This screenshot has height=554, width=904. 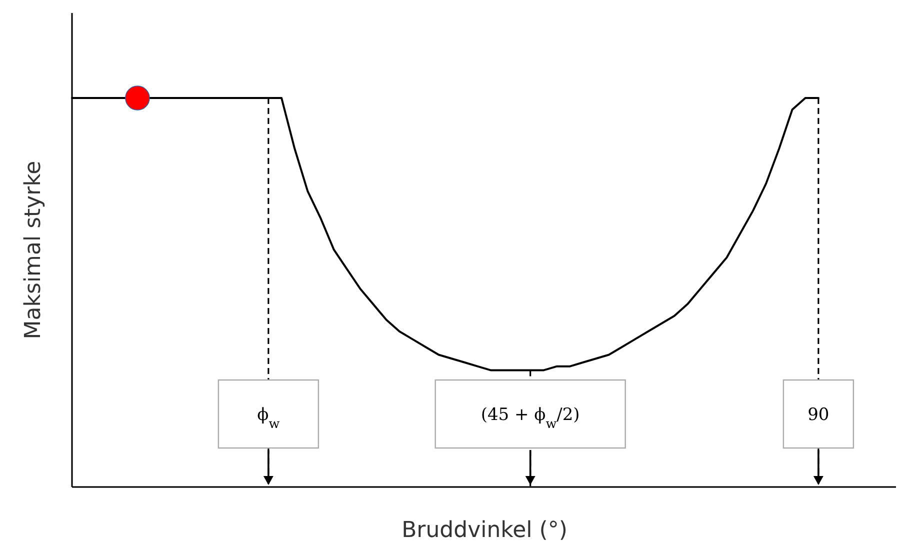 I want to click on x-tick-label: ϕ$_{w}$, so click(x=268, y=418).